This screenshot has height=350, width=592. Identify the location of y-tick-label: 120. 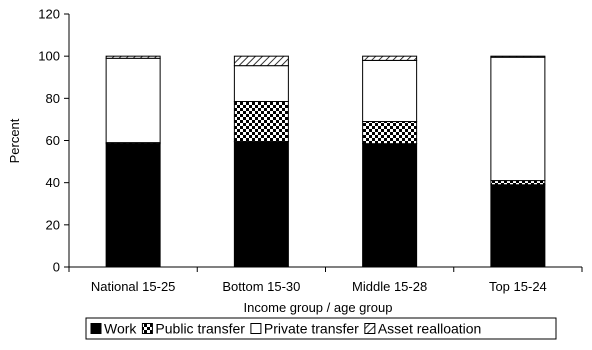
(49, 14).